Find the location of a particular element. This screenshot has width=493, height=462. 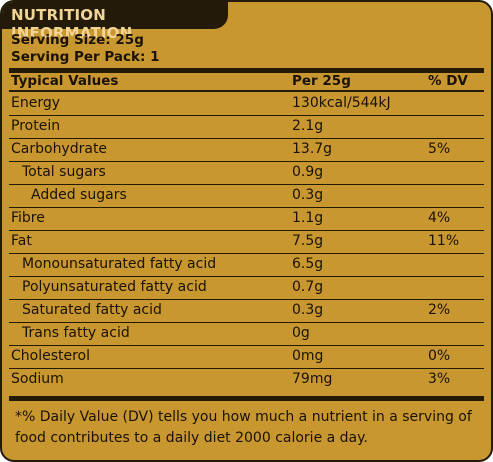

table-row: Sodium 79mg 3% is located at coordinates (246, 380).